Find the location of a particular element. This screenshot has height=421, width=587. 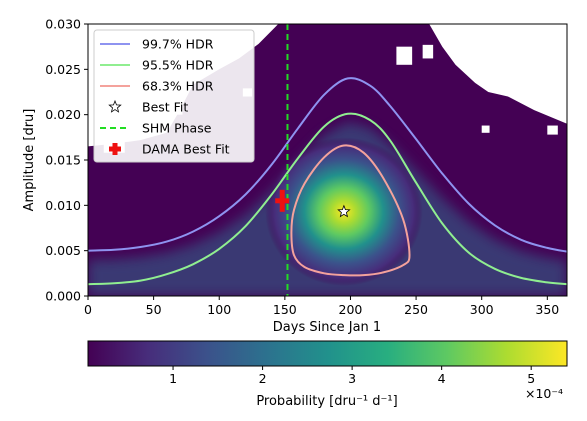

y-tick-label: 0.030 is located at coordinates (63, 24).